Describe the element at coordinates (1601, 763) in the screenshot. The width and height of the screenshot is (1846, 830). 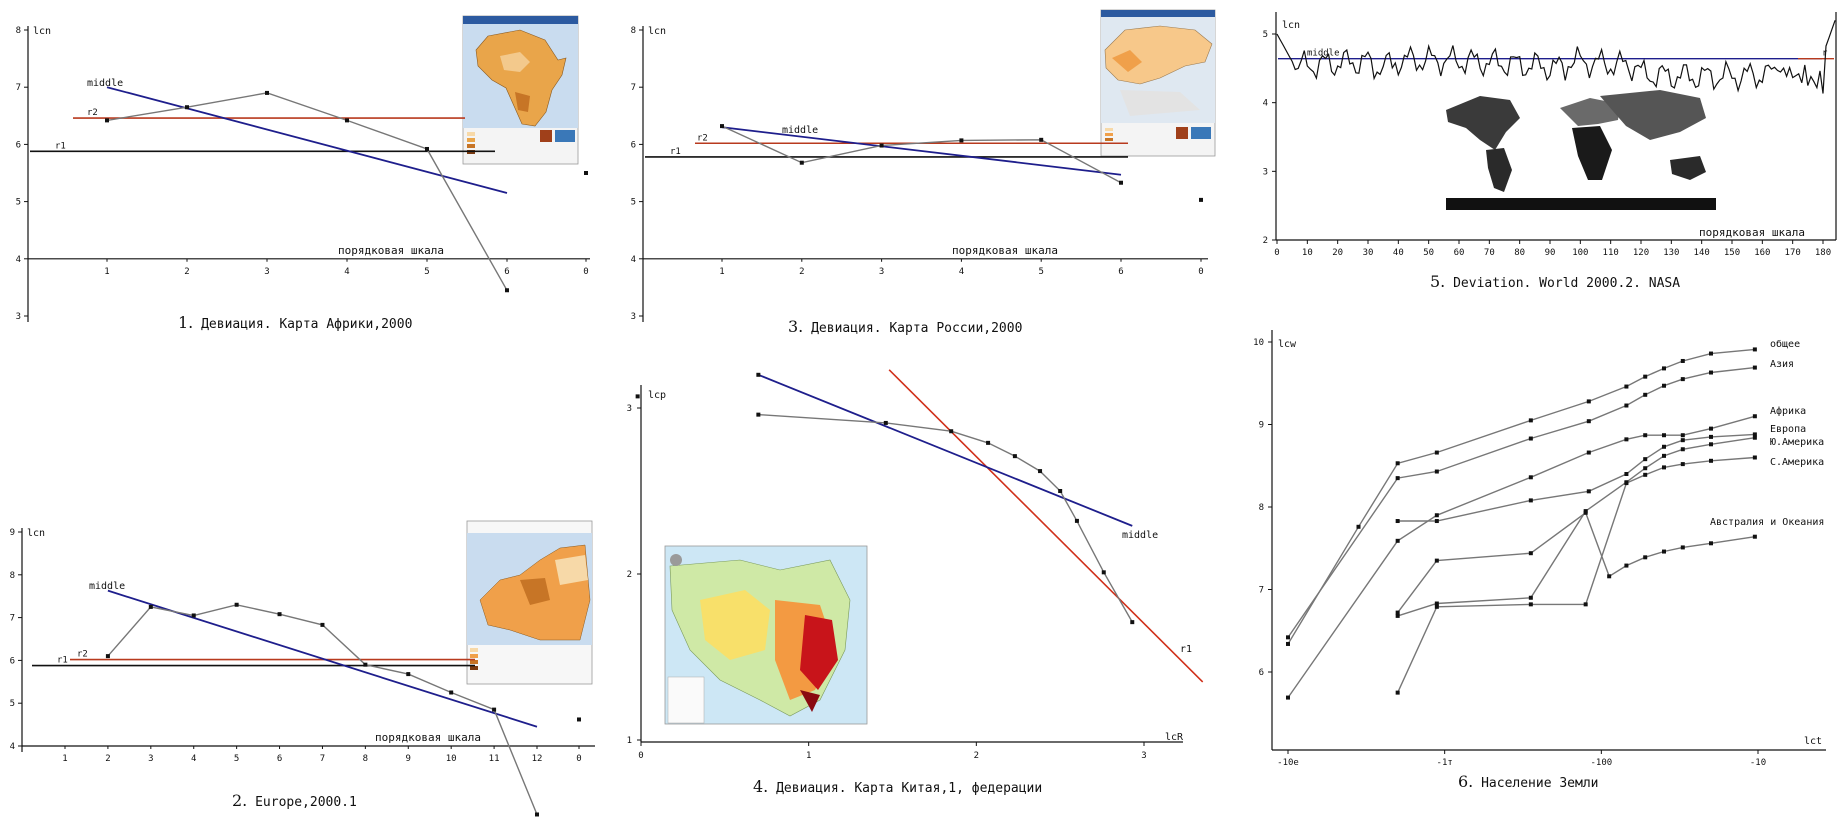
I see `x-tick-label: -100` at that location.